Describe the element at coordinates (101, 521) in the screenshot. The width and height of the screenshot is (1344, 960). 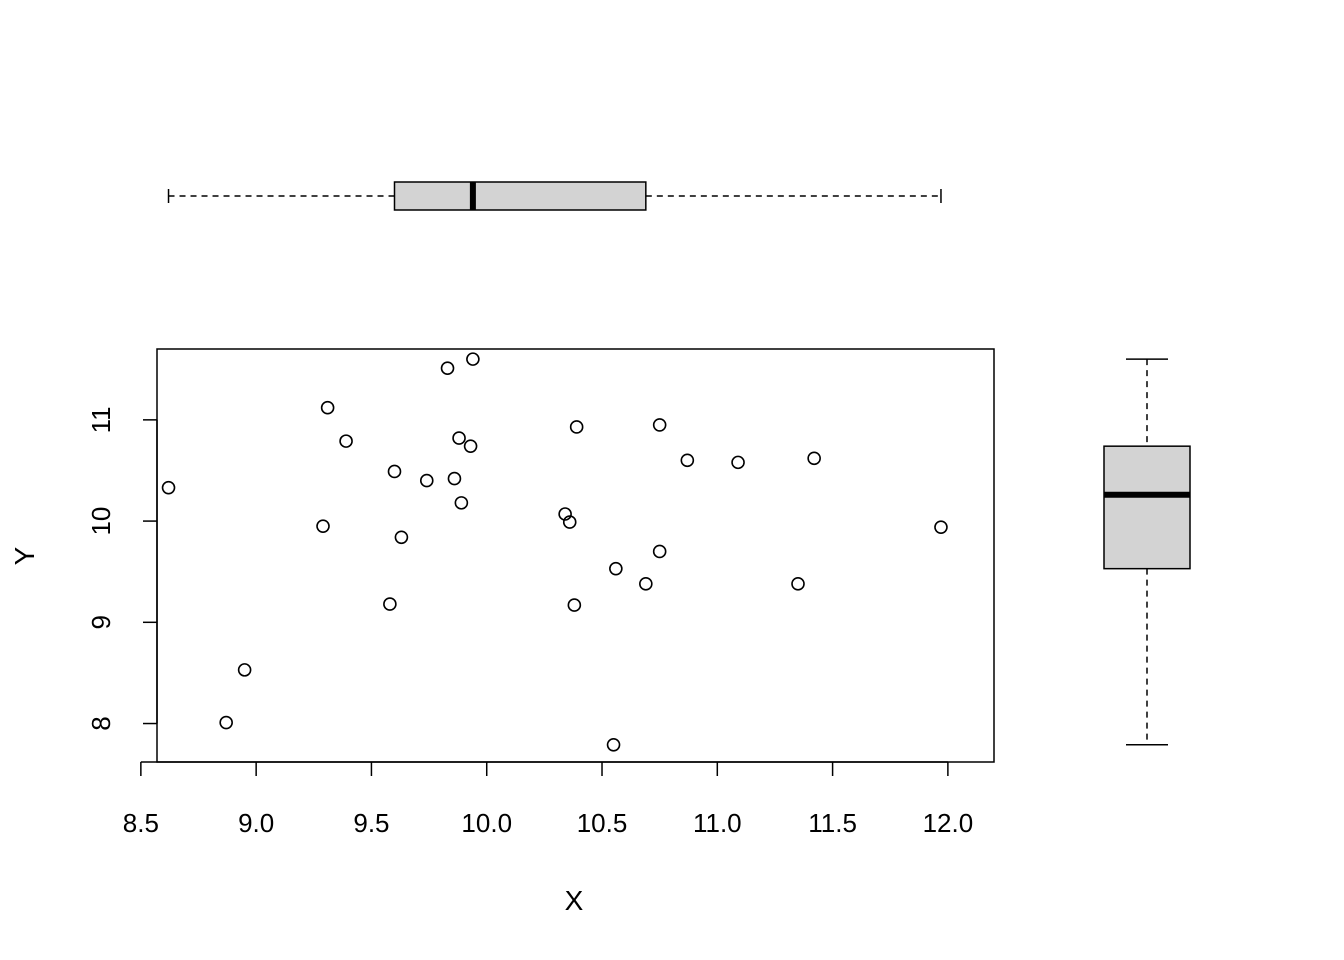
I see `y-tick-label-2: 10` at that location.